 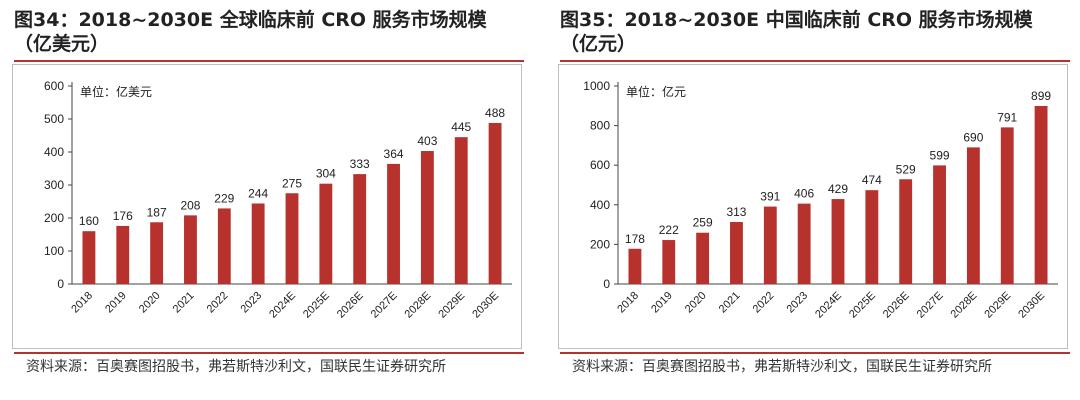 I want to click on data-label: 275, so click(x=292, y=183).